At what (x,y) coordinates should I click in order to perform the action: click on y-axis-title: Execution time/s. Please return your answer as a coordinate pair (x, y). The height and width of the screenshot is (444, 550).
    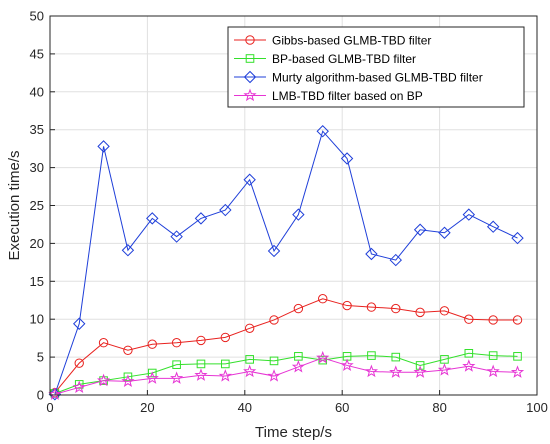
    Looking at the image, I should click on (14, 205).